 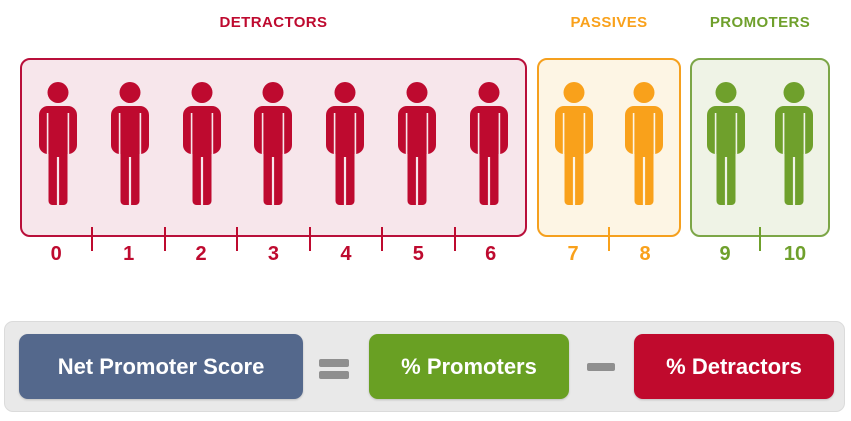 I want to click on detractors-ticks, so click(x=273, y=239).